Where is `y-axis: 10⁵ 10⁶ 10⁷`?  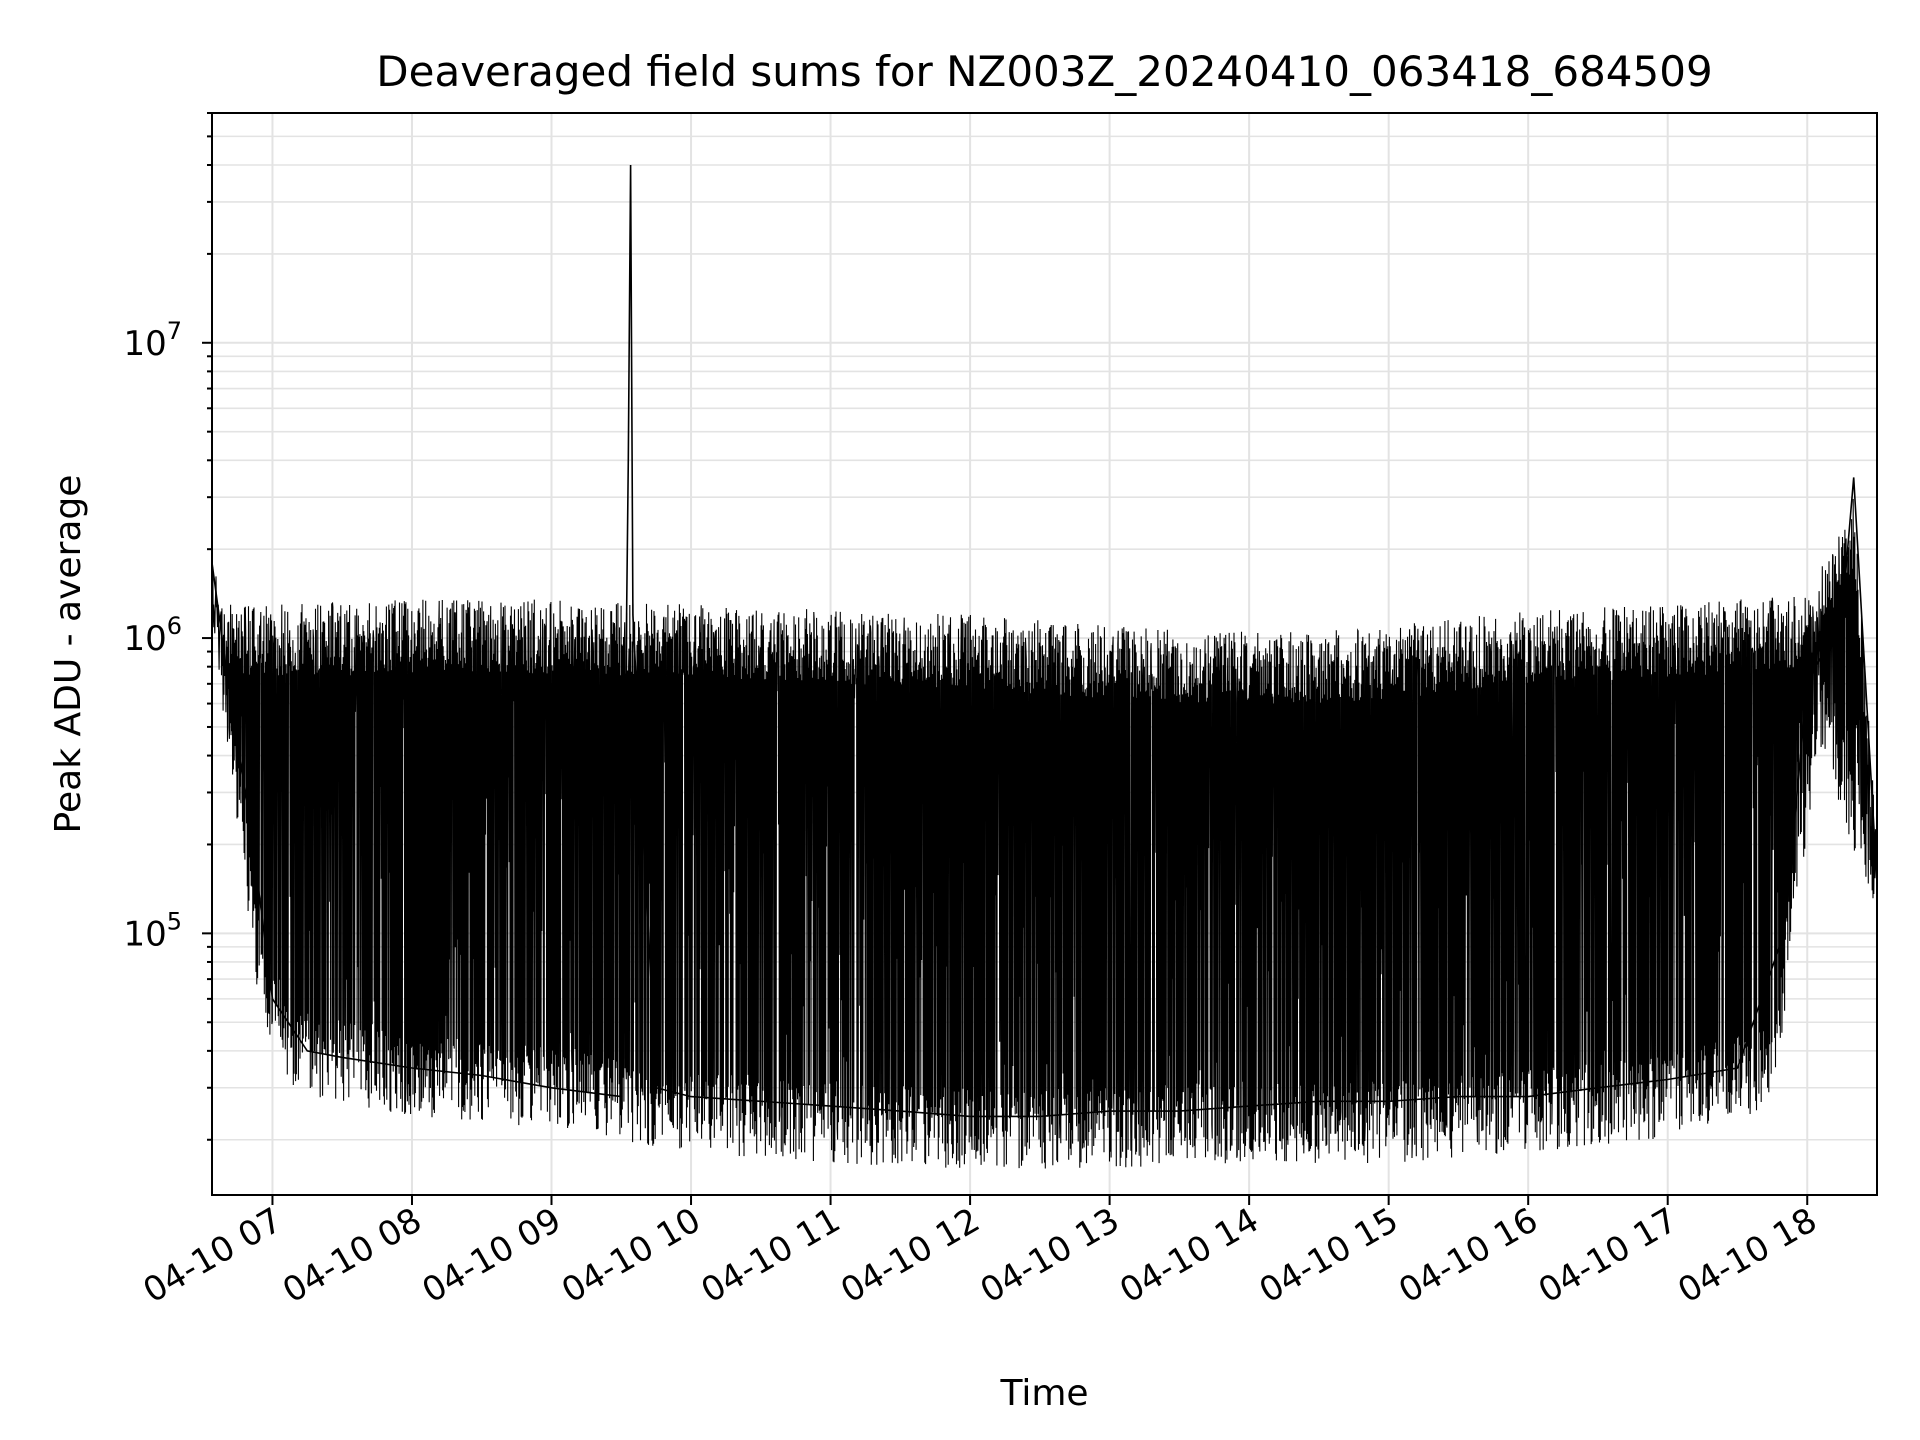 y-axis: 10⁵ 10⁶ 10⁷ is located at coordinates (167, 626).